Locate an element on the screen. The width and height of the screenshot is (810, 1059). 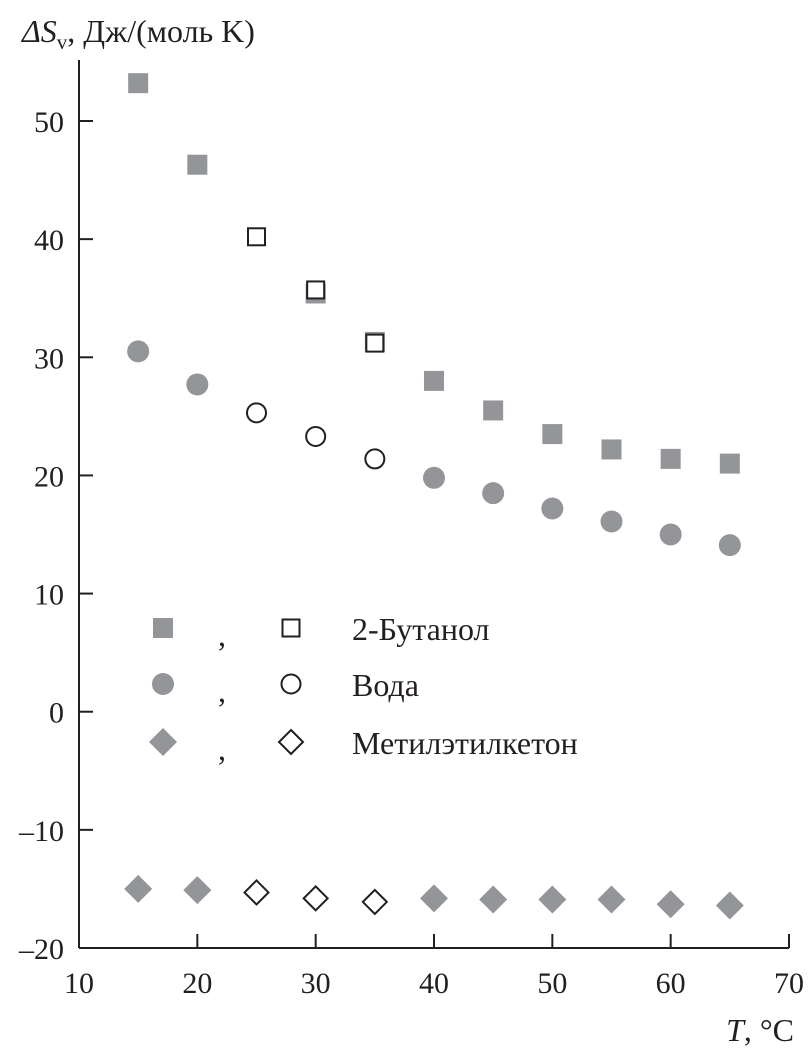
legend-label: 2-Бутанол is located at coordinates (421, 629).